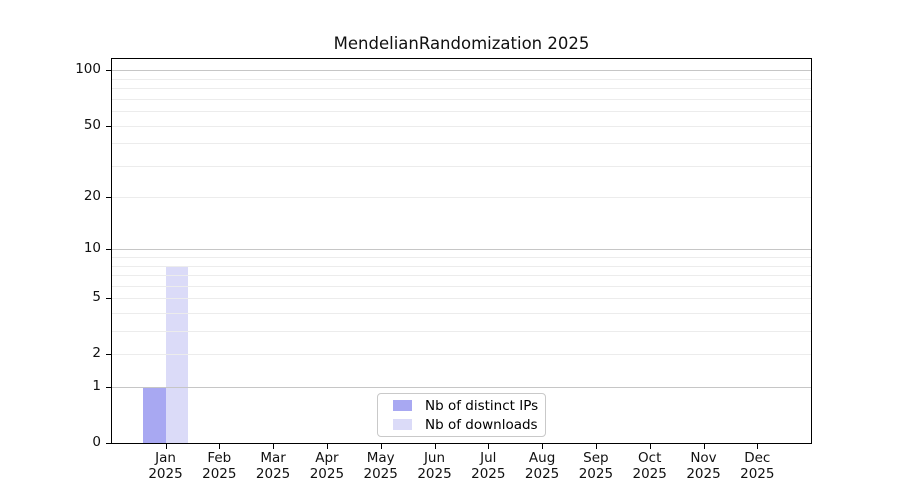 The width and height of the screenshot is (900, 500). Describe the element at coordinates (165, 466) in the screenshot. I see `x-tick-label: Jan 2025` at that location.